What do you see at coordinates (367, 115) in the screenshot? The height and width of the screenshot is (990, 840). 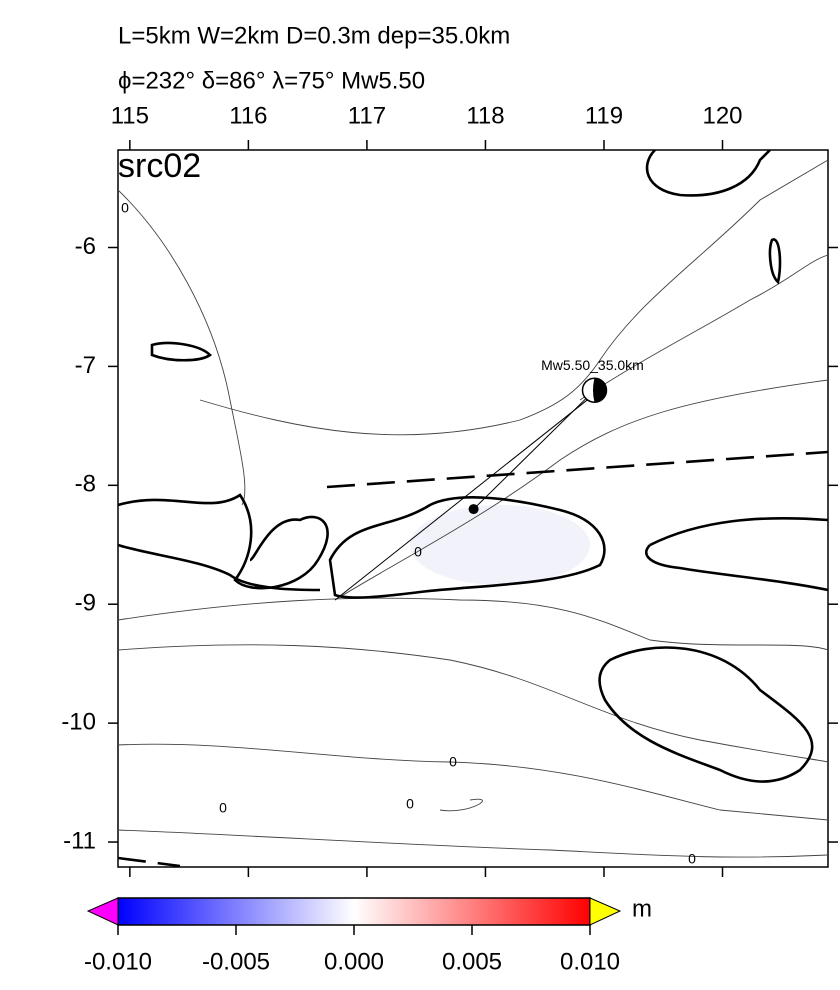 I see `x-tick-label: 117` at bounding box center [367, 115].